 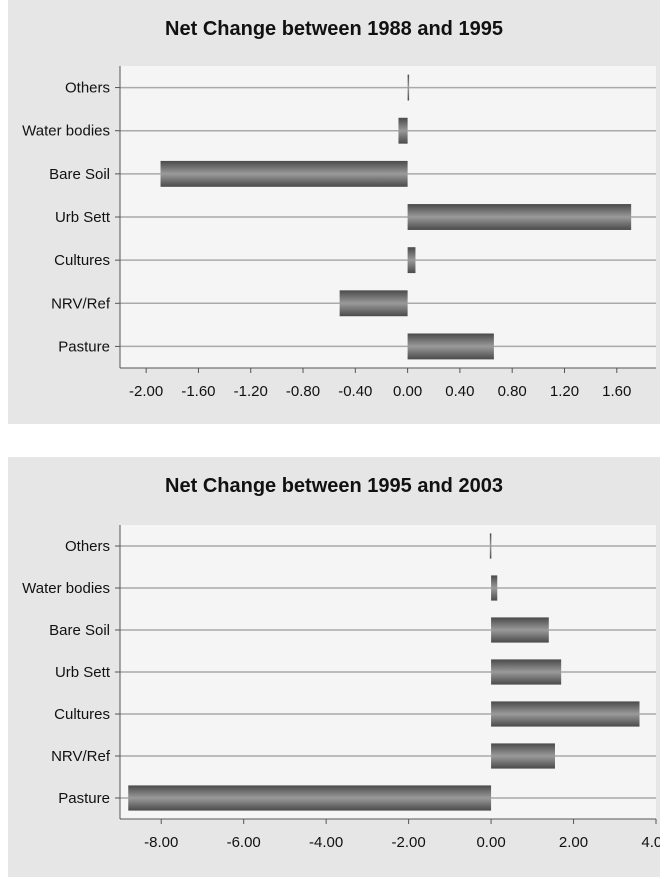 I want to click on x-tick-label: 1.20, so click(x=564, y=391).